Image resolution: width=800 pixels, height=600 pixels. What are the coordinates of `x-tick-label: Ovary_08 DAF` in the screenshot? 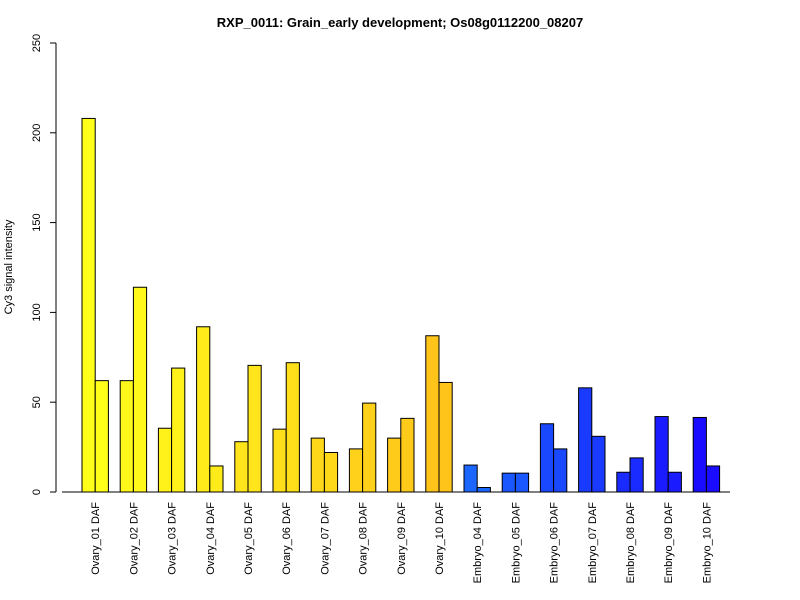 It's located at (364, 538).